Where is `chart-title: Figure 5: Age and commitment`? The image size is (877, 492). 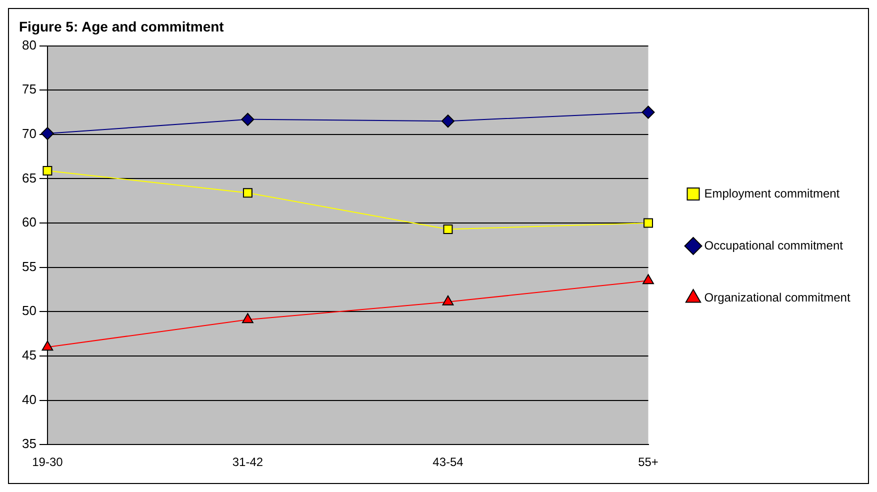
chart-title: Figure 5: Age and commitment is located at coordinates (121, 26).